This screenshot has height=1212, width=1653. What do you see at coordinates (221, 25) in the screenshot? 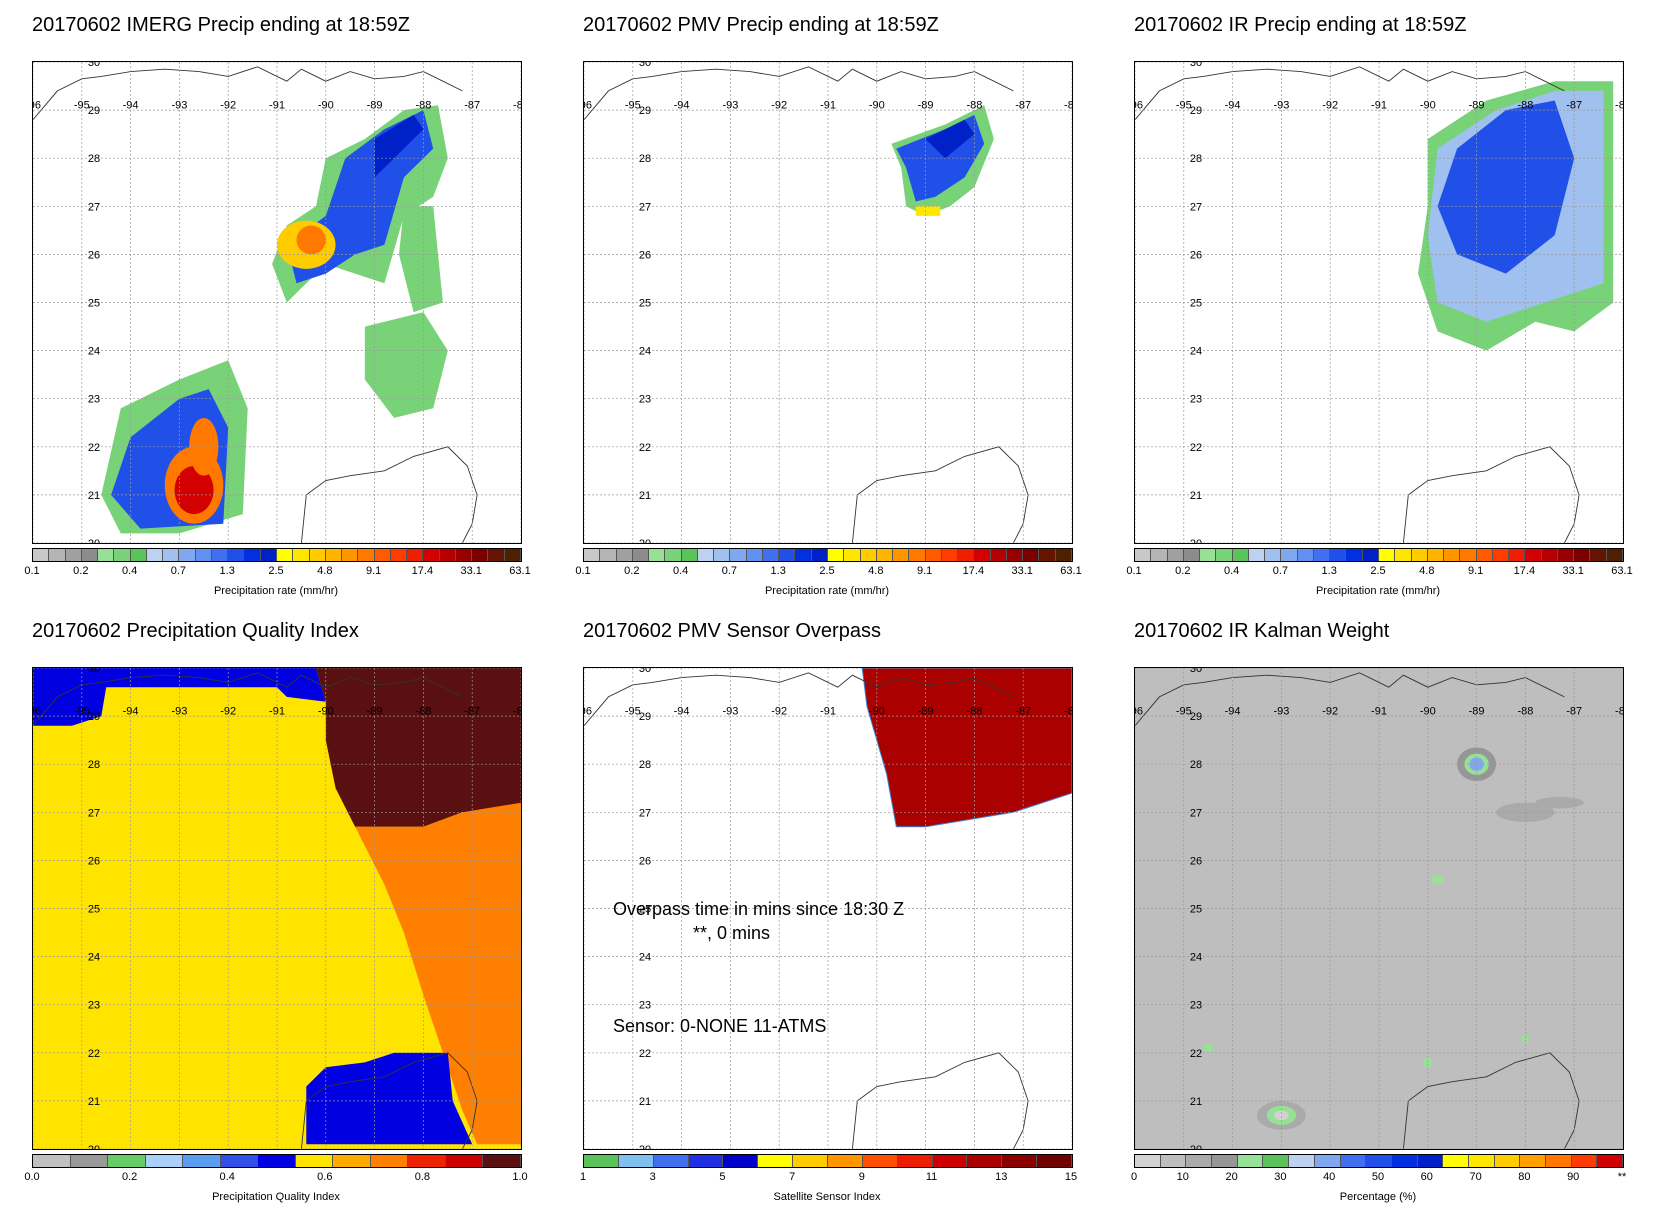
I see `panel-title: 20170602 IMERG Precip ending at 18:59Z` at bounding box center [221, 25].